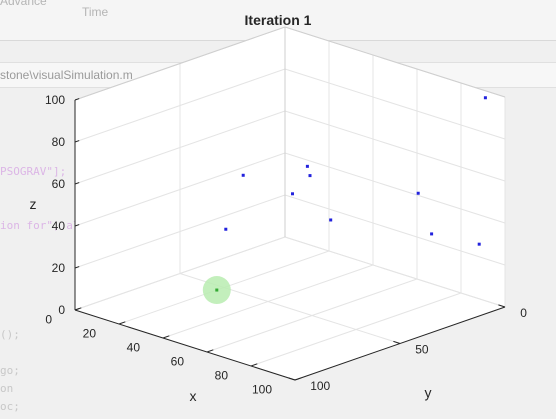  Describe the element at coordinates (59, 142) in the screenshot. I see `z-tick-label: 80` at that location.